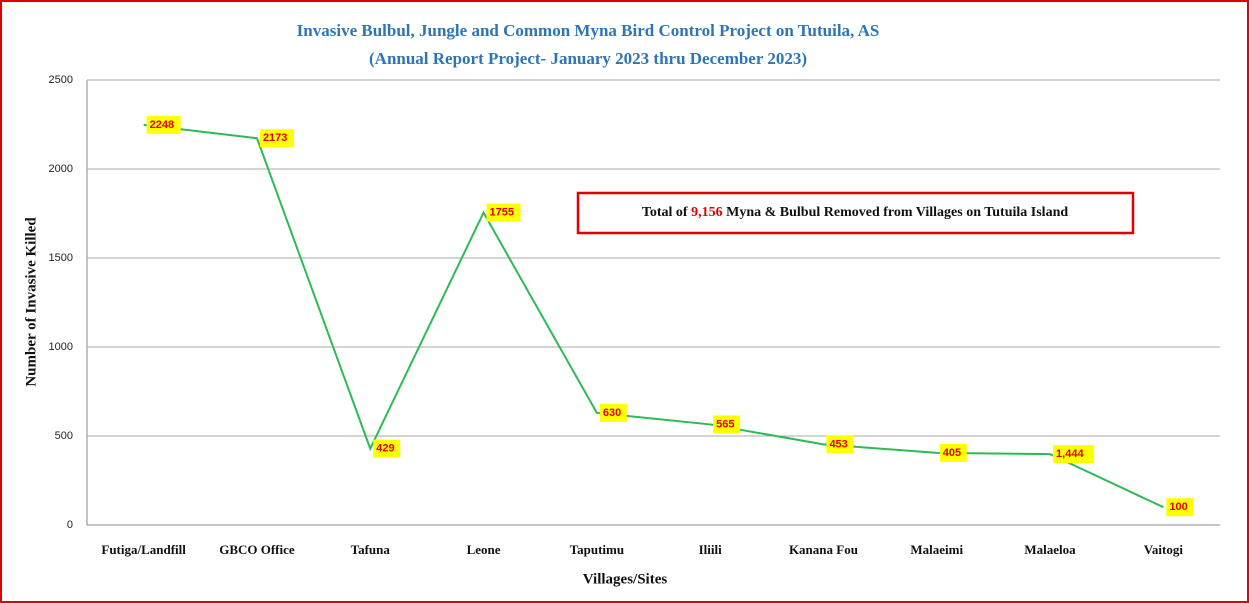 The width and height of the screenshot is (1249, 603). I want to click on data-label: 2173, so click(276, 138).